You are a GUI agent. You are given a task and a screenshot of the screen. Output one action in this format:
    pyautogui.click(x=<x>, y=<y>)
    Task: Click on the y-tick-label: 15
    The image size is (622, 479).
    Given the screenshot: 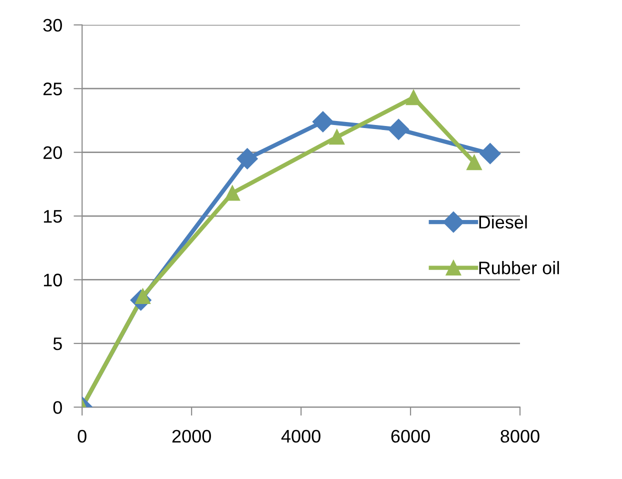 What is the action you would take?
    pyautogui.click(x=53, y=216)
    